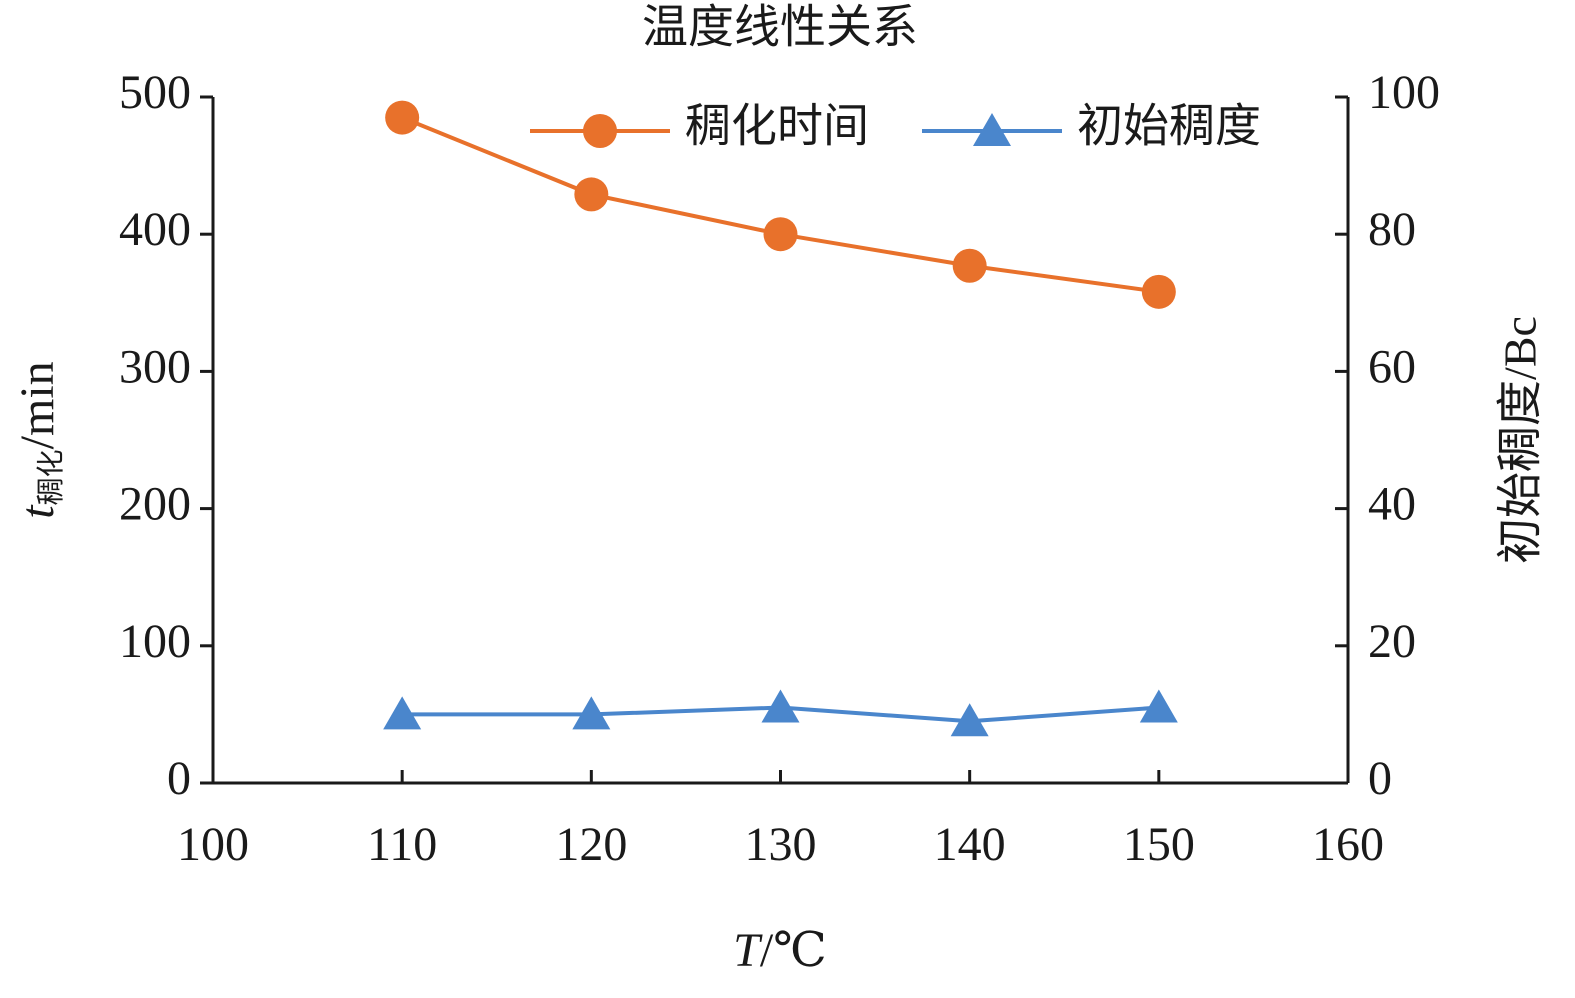 Image resolution: width=1575 pixels, height=998 pixels. What do you see at coordinates (155, 504) in the screenshot?
I see `y-tick-label: 200` at bounding box center [155, 504].